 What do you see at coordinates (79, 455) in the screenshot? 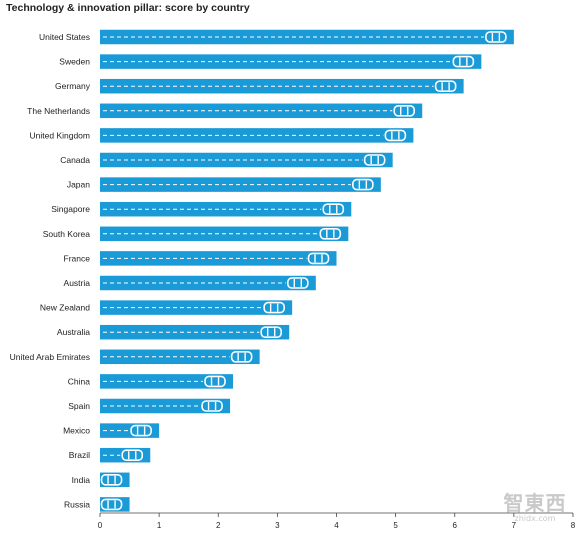
I see `category-label: Brazil` at bounding box center [79, 455].